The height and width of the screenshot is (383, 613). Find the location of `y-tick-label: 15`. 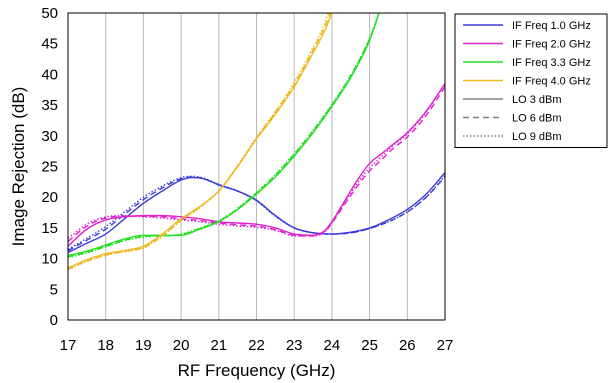

y-tick-label: 15 is located at coordinates (49, 228).